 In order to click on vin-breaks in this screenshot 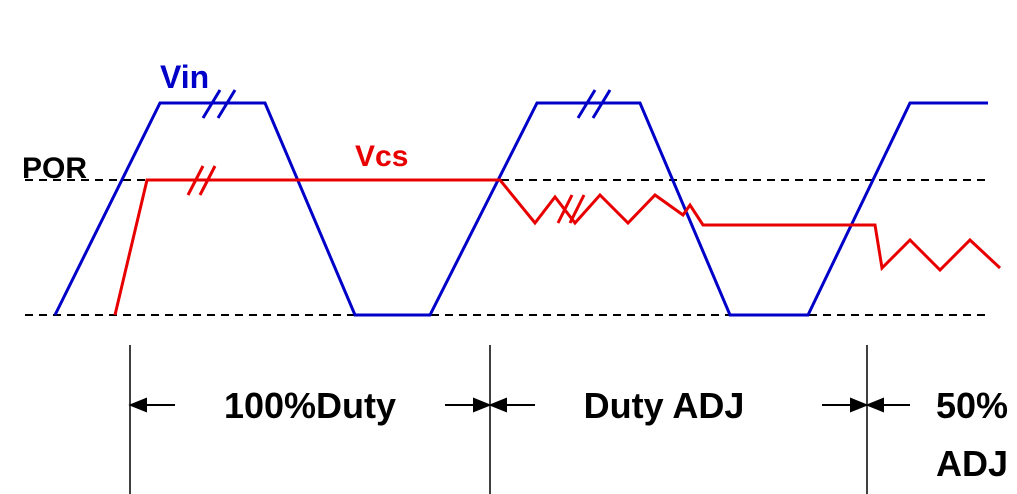, I will do `click(406, 104)`.